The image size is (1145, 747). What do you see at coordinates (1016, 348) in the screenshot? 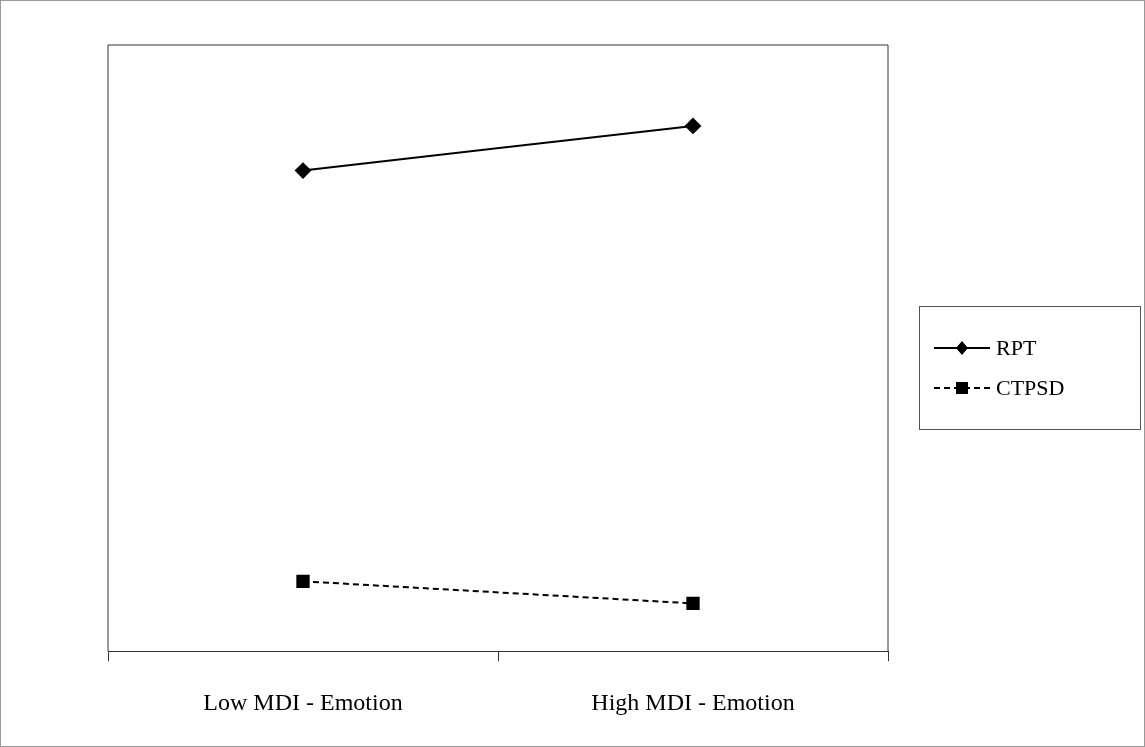
I see `legend-label: RPT` at bounding box center [1016, 348].